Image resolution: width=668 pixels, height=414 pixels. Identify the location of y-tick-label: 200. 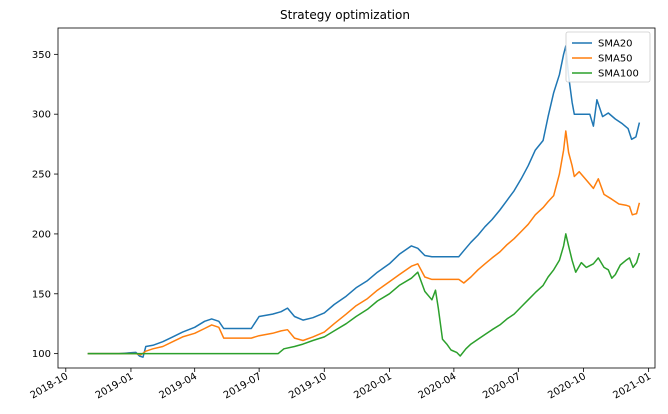
(41, 234).